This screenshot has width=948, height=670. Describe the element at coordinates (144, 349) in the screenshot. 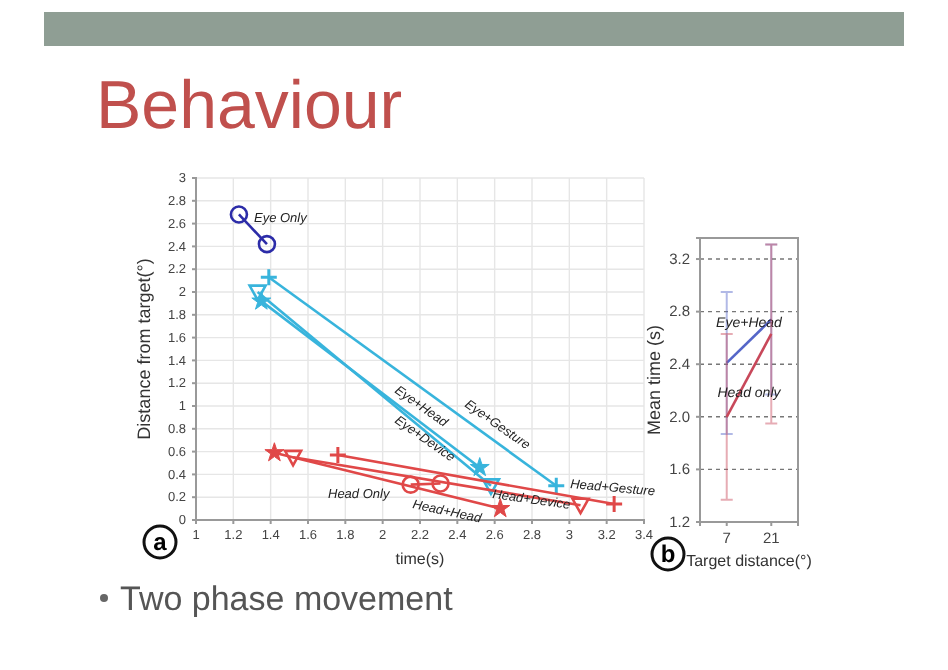

I see `y-axis-title: Distance from target(°)` at that location.